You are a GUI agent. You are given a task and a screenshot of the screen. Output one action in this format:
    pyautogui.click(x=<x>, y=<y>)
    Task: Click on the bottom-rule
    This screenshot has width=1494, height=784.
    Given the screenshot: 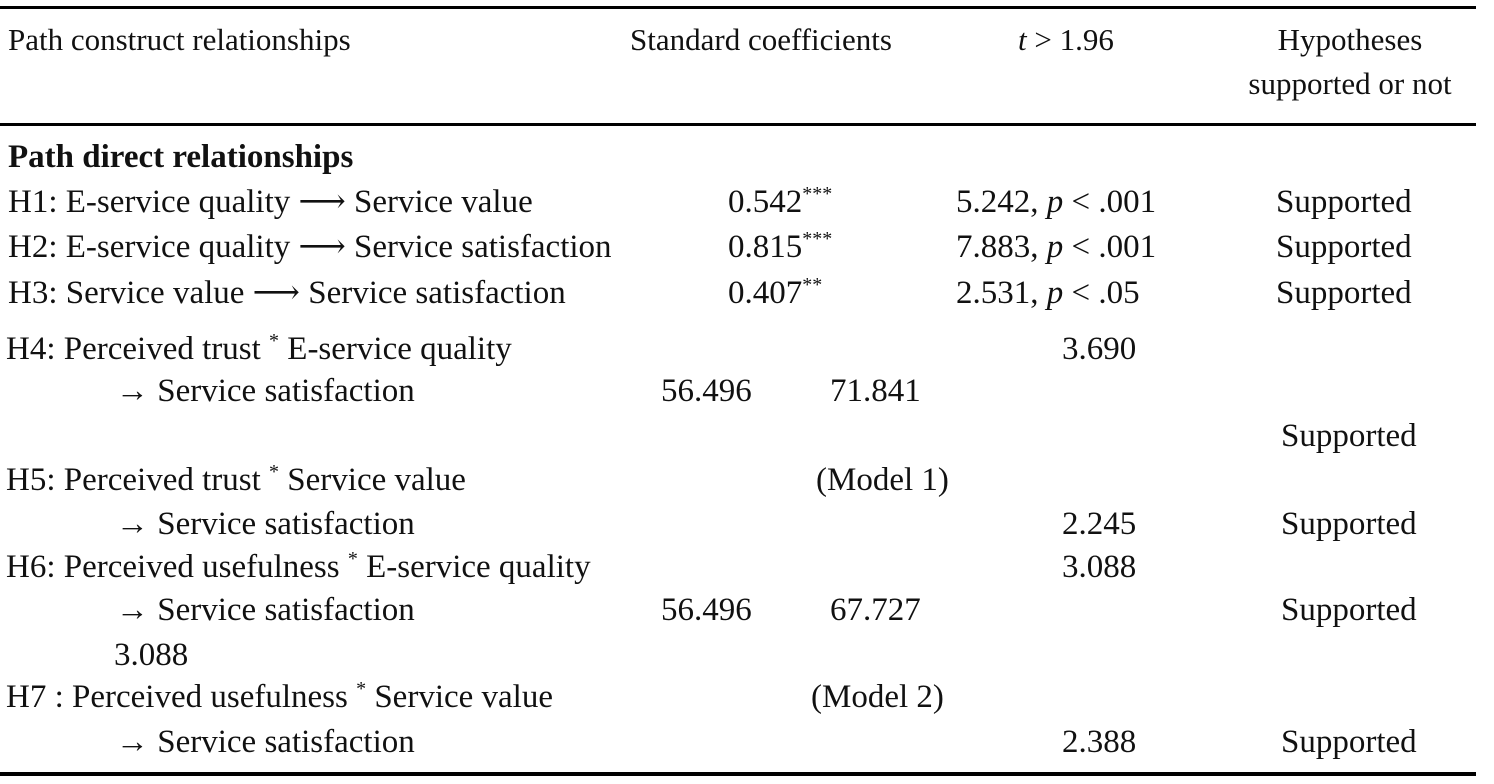 What is the action you would take?
    pyautogui.click(x=738, y=774)
    